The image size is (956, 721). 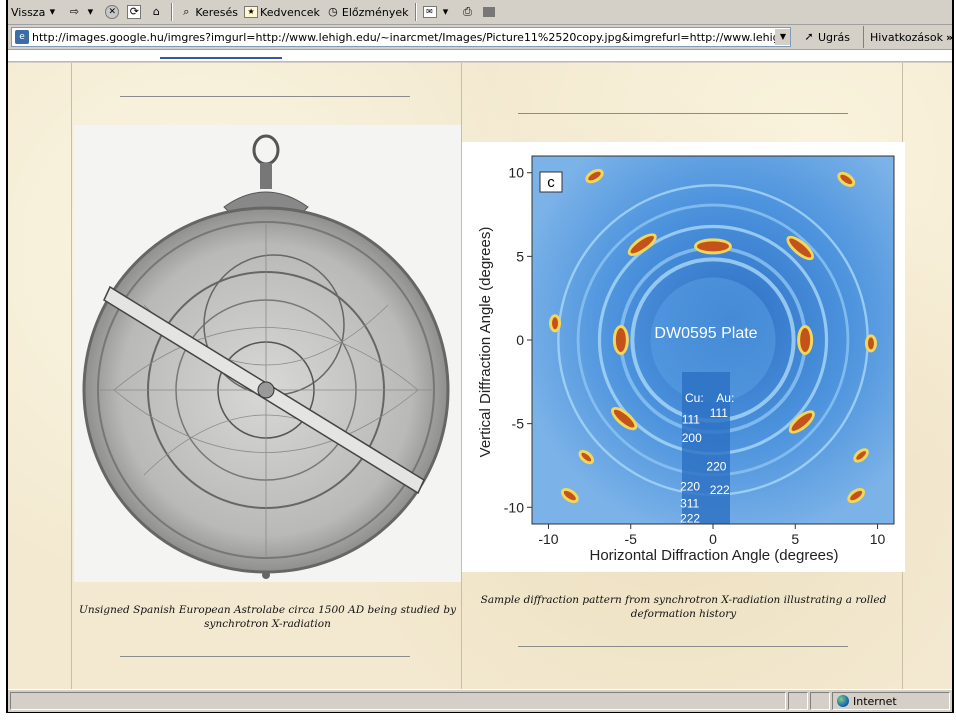 I want to click on search-icon: ⌕, so click(x=186, y=11).